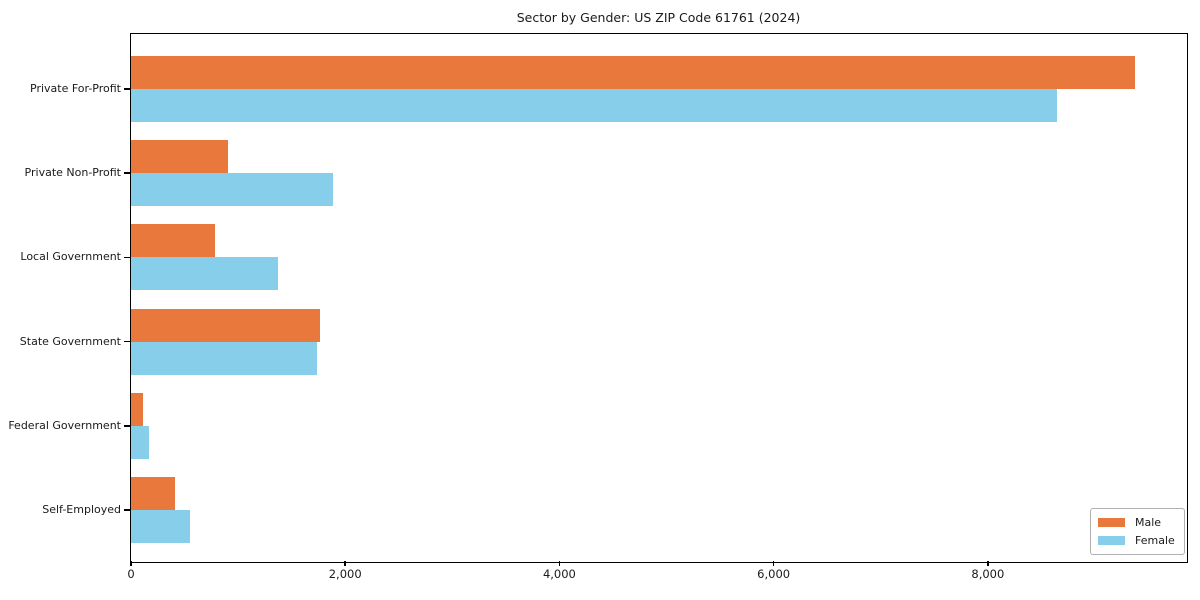  Describe the element at coordinates (559, 574) in the screenshot. I see `x-axis-tick-label: 4,000` at that location.